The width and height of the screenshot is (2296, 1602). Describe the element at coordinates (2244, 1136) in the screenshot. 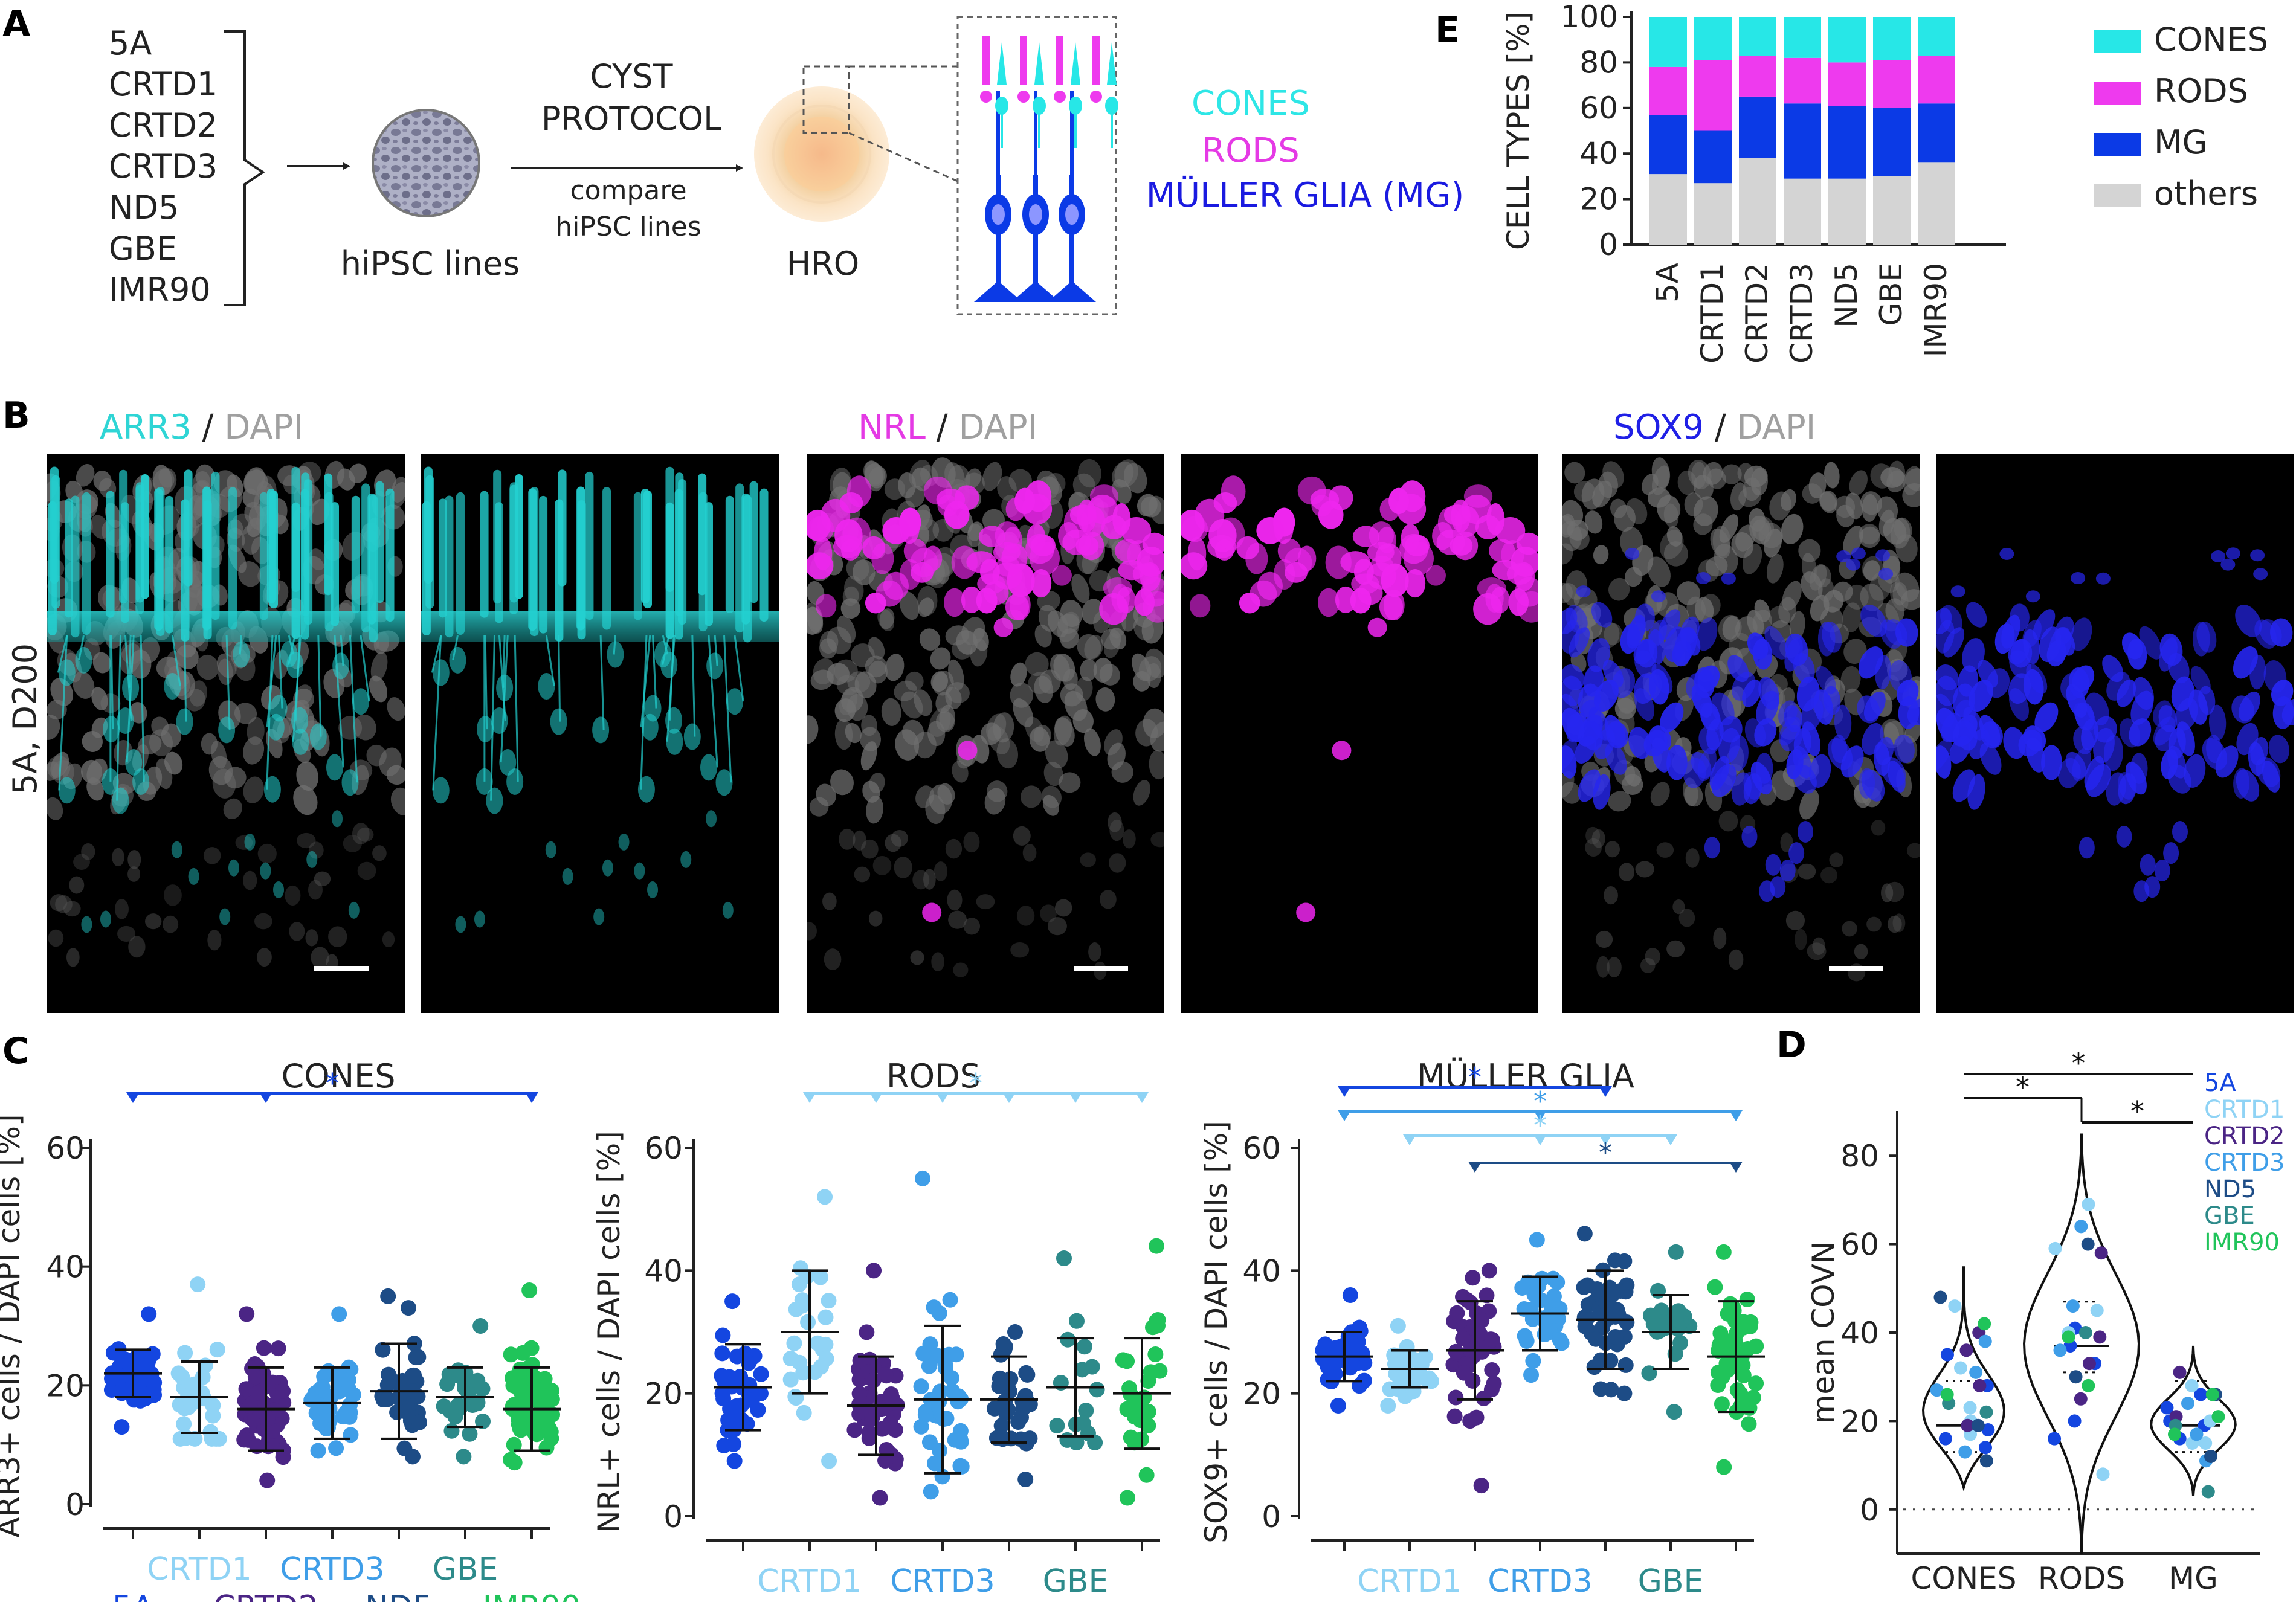

I see `legend-crtd2: CRTD2` at that location.